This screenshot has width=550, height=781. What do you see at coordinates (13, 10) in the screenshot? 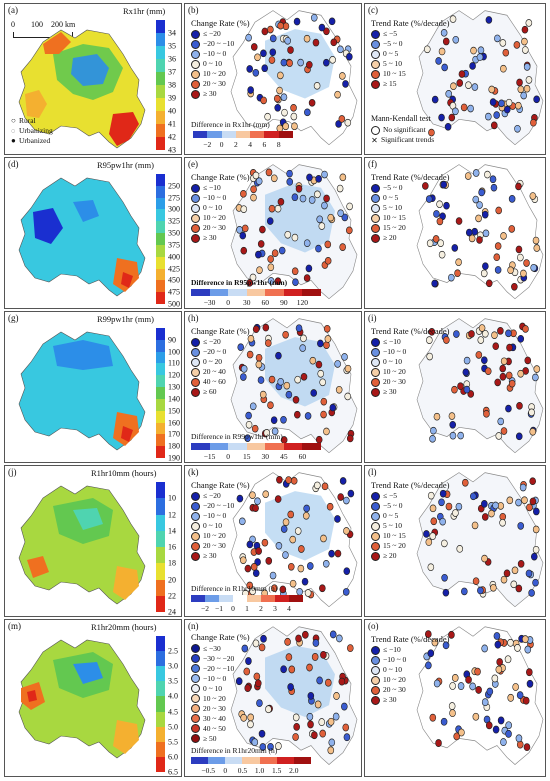
I see `panel-label: (a)` at bounding box center [13, 10].